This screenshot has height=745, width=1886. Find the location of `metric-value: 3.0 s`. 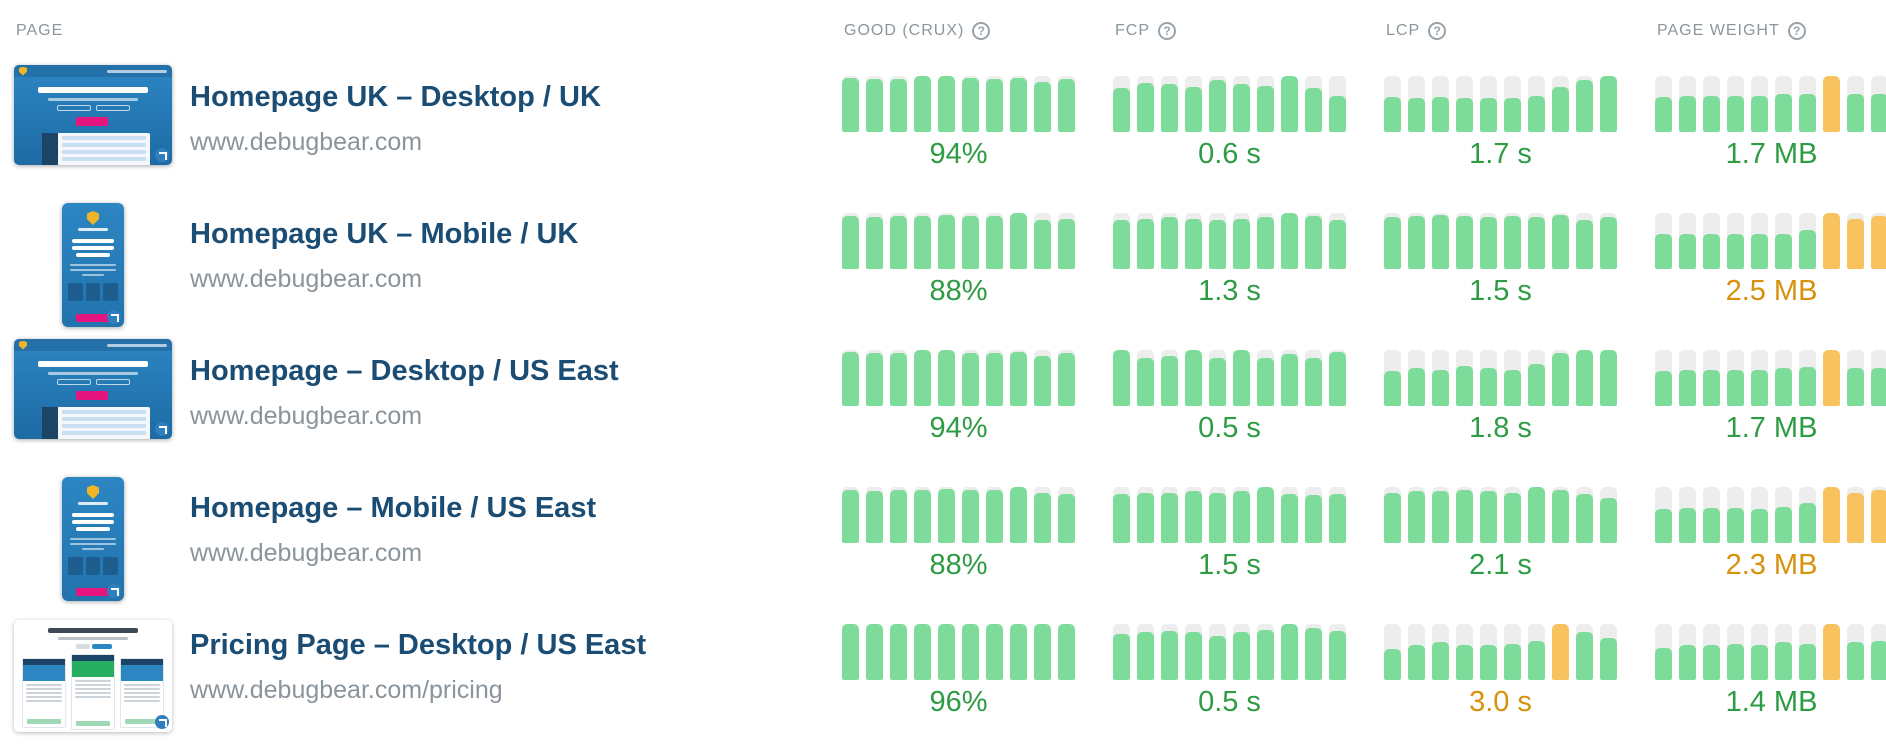

metric-value: 3.0 s is located at coordinates (1500, 702).